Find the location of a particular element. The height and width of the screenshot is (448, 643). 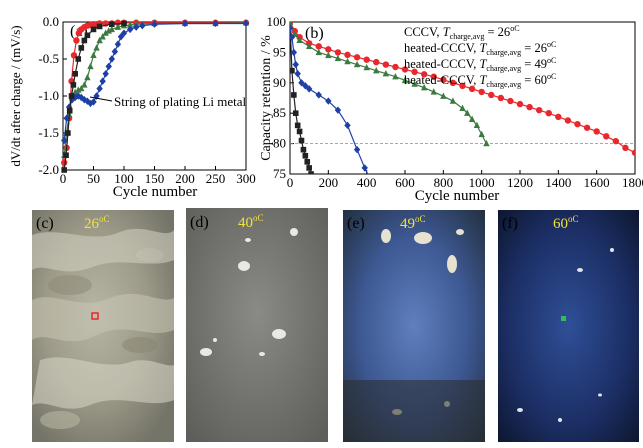

photo-e-temperature: 49oC is located at coordinates (413, 223).